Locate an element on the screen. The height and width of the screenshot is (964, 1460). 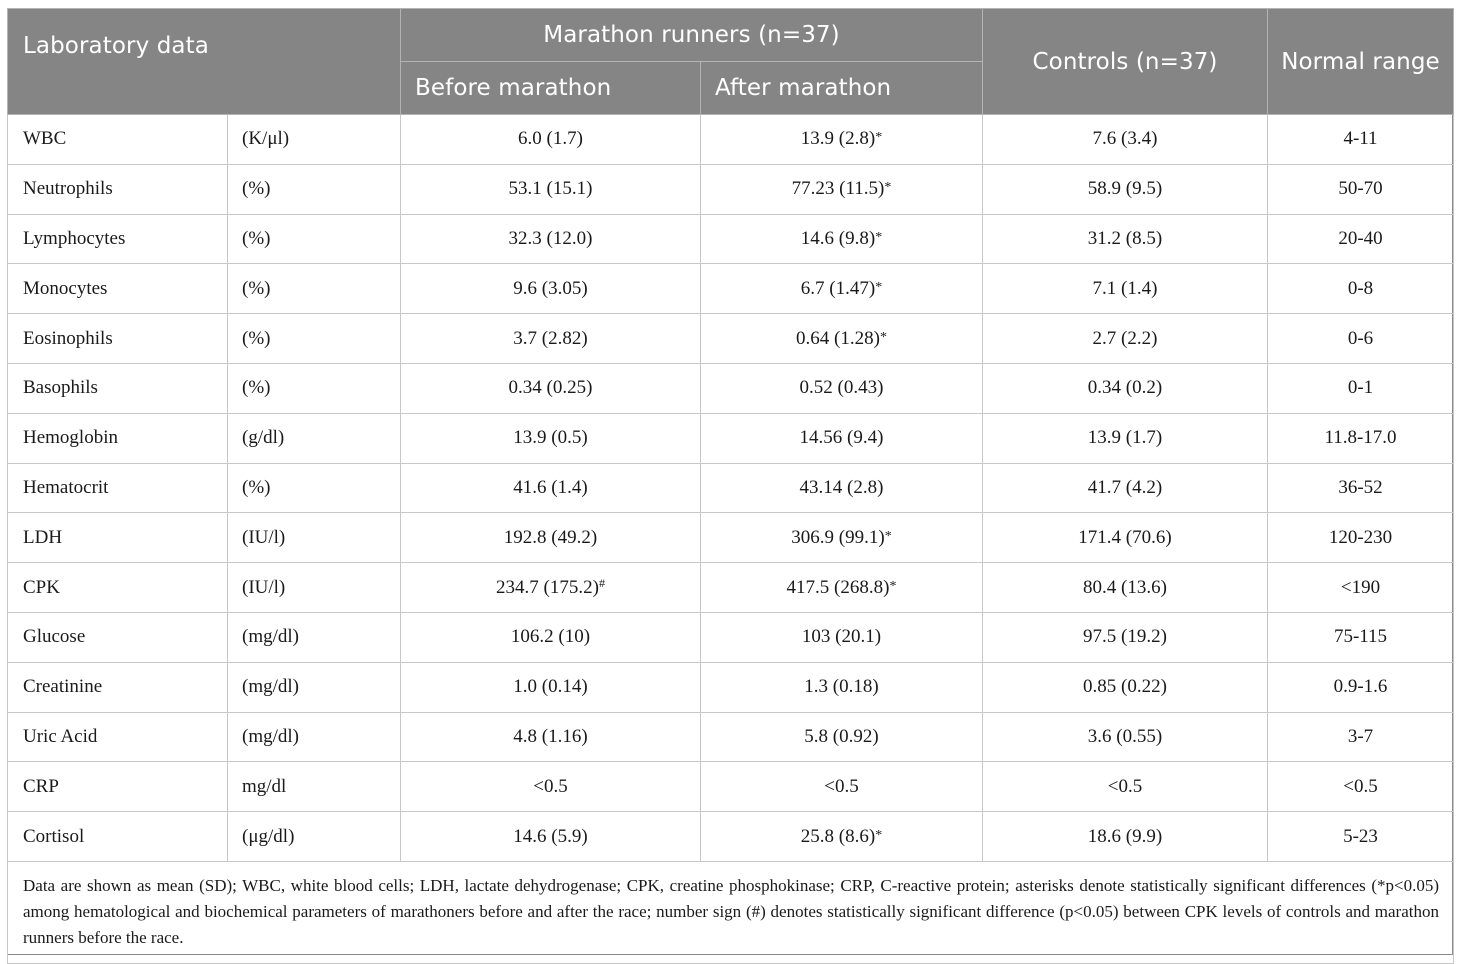
after-marathon-value: 417.5 (268.8)* is located at coordinates (841, 587).